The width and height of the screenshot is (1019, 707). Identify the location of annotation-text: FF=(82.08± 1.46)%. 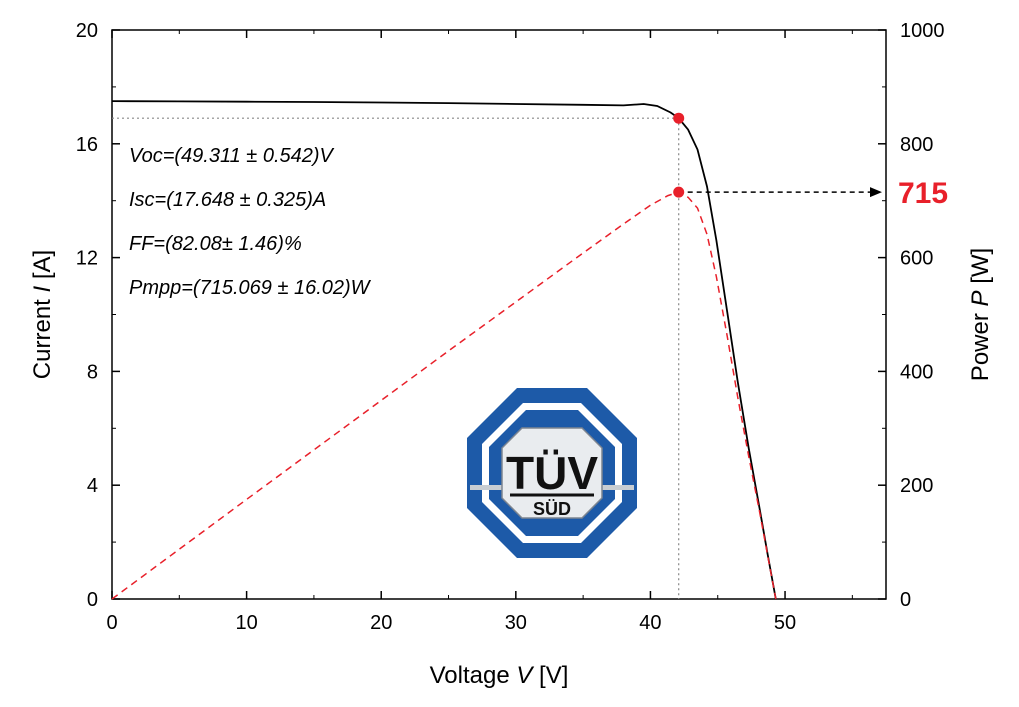
(215, 244).